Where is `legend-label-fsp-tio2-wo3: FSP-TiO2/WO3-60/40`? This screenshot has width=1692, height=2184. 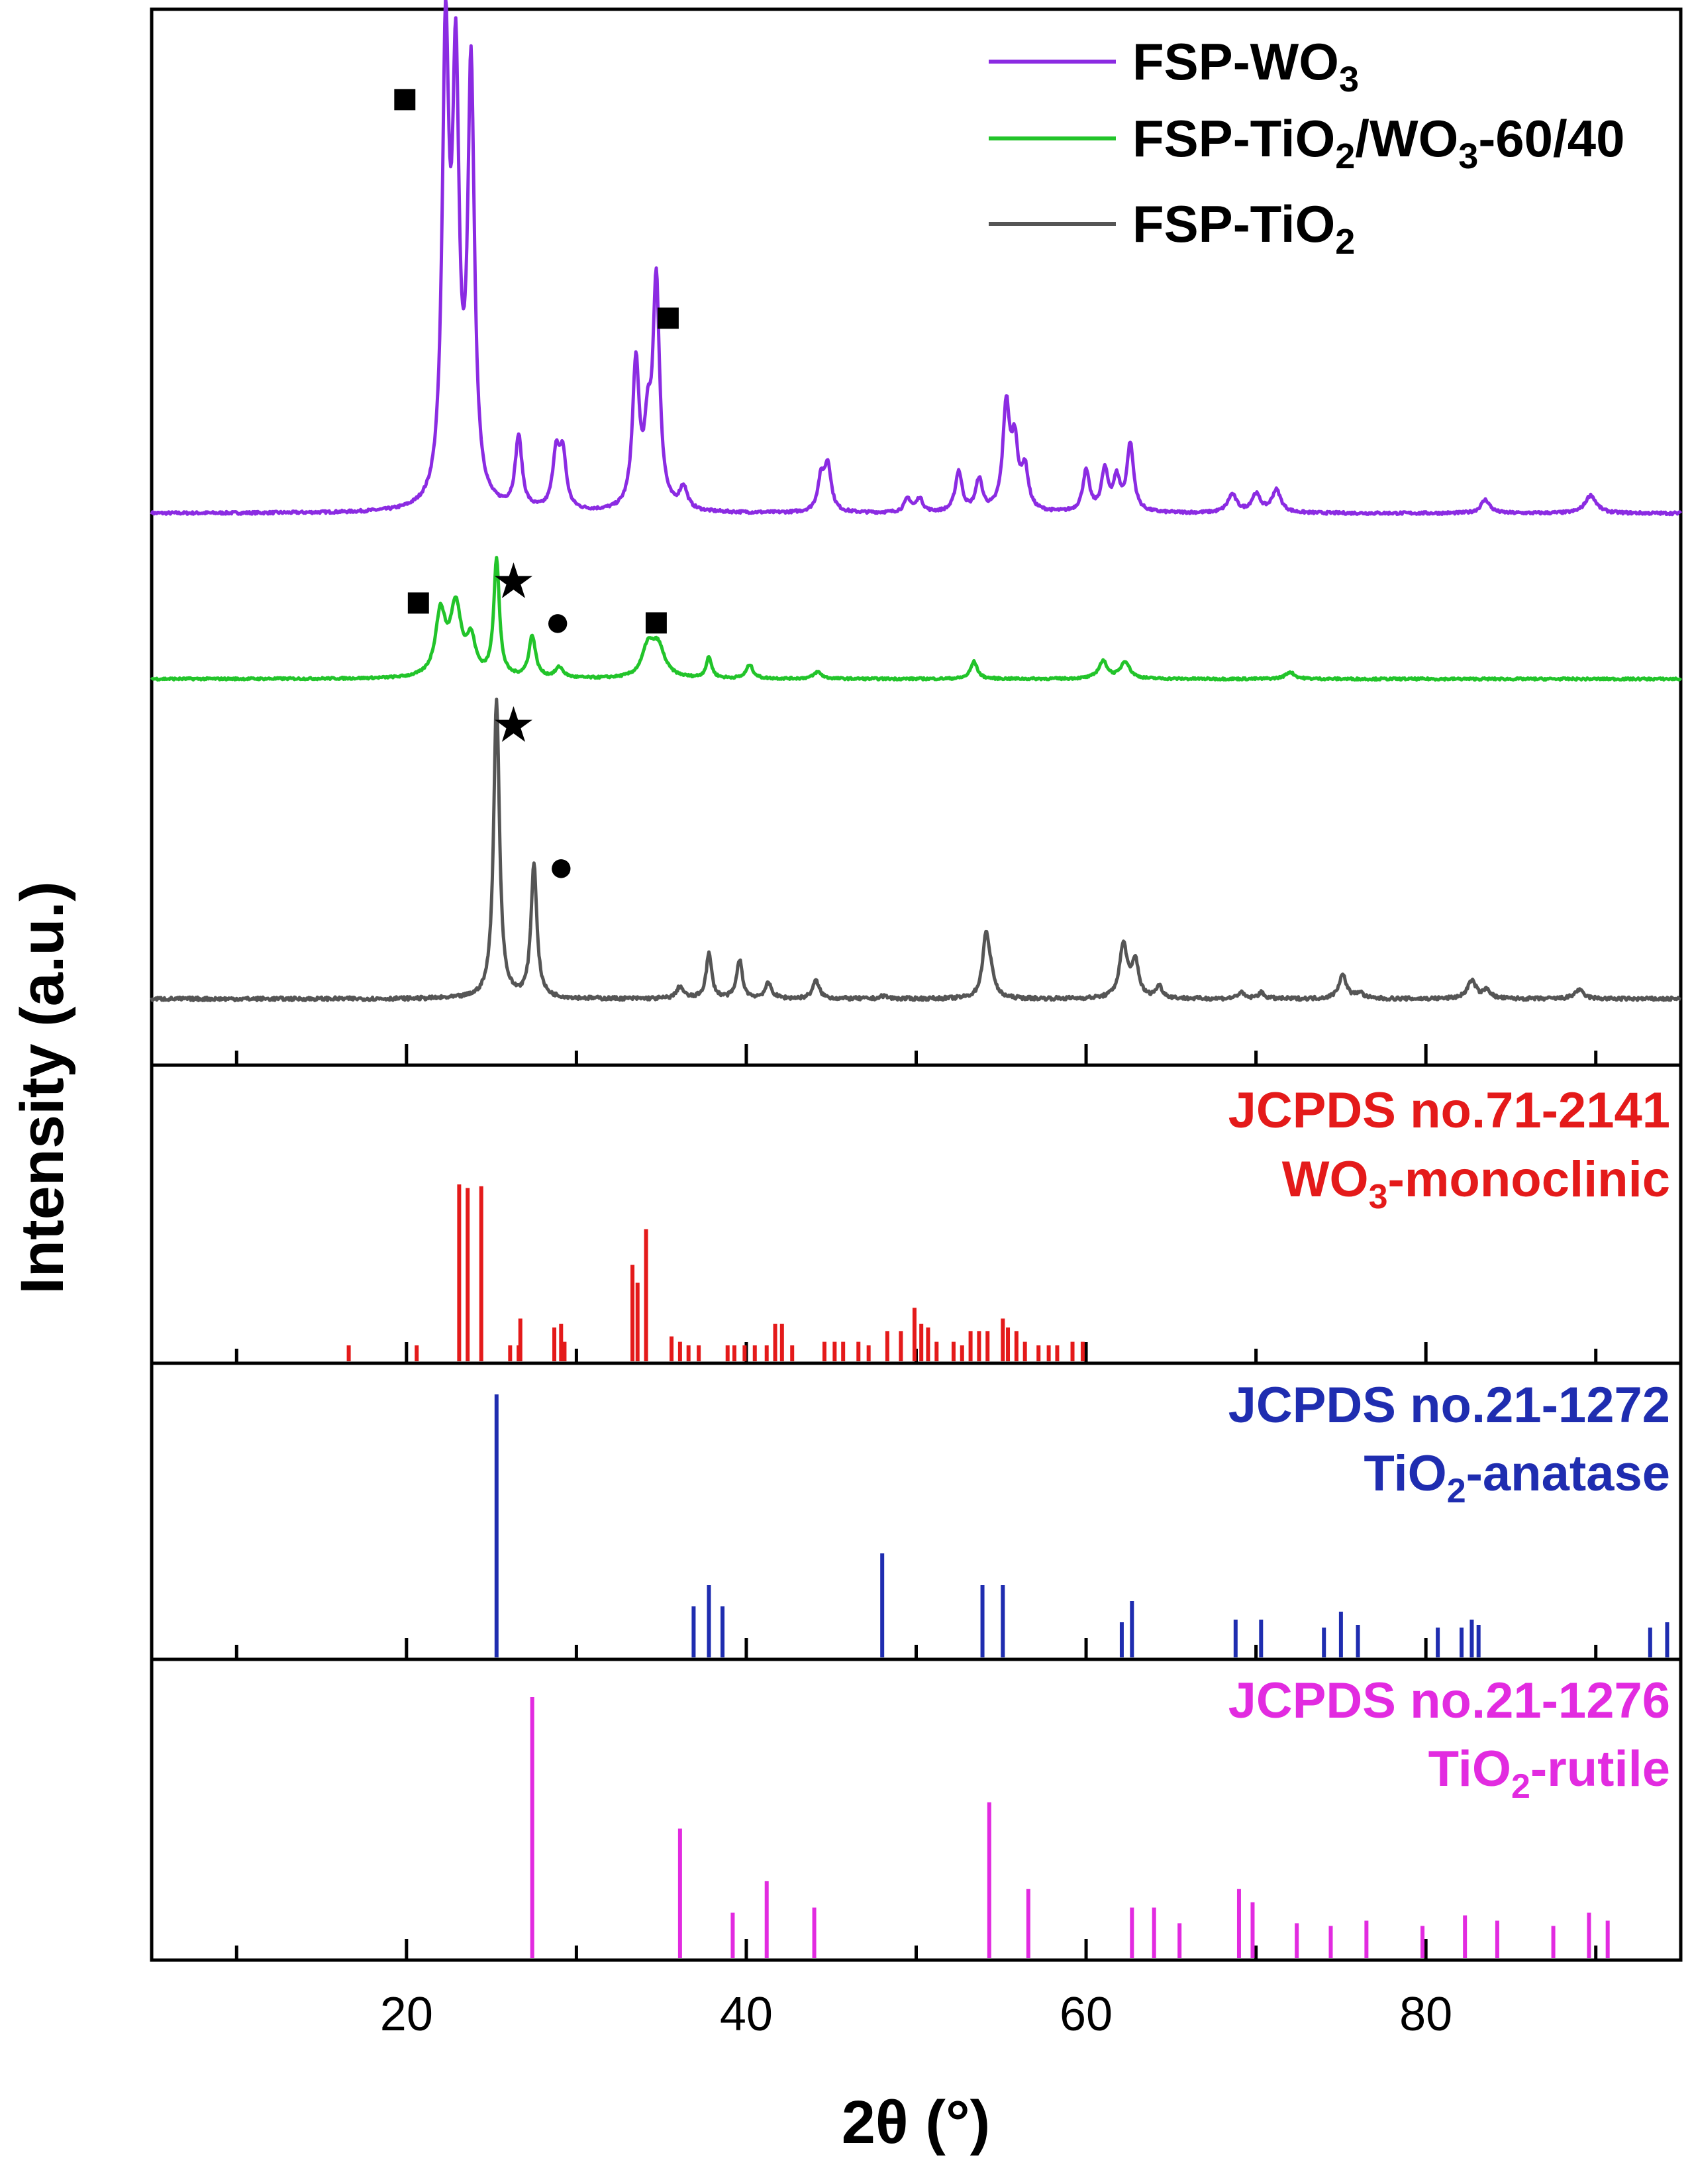
legend-label-fsp-tio2-wo3: FSP-TiO2/WO3-60/40 is located at coordinates (1378, 142).